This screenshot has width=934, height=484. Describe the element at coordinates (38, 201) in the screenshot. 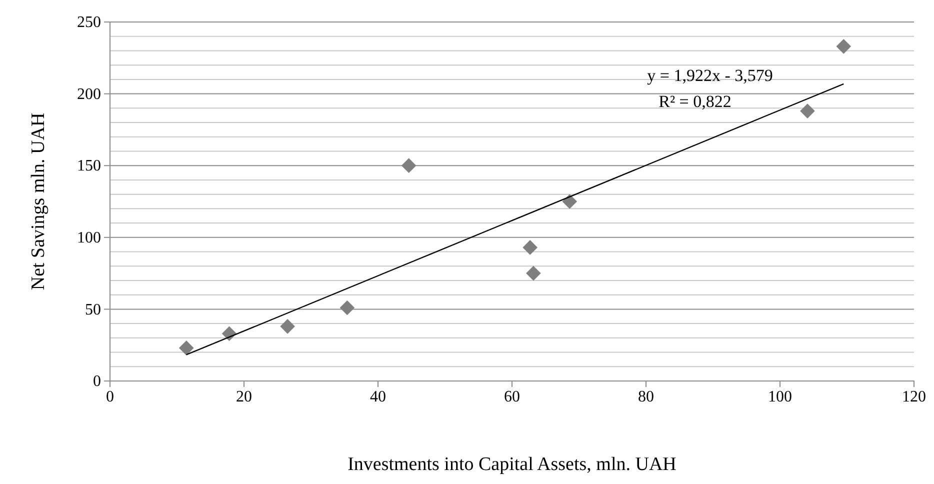

I see `y-axis-title: Net Savings mln. UAH` at that location.